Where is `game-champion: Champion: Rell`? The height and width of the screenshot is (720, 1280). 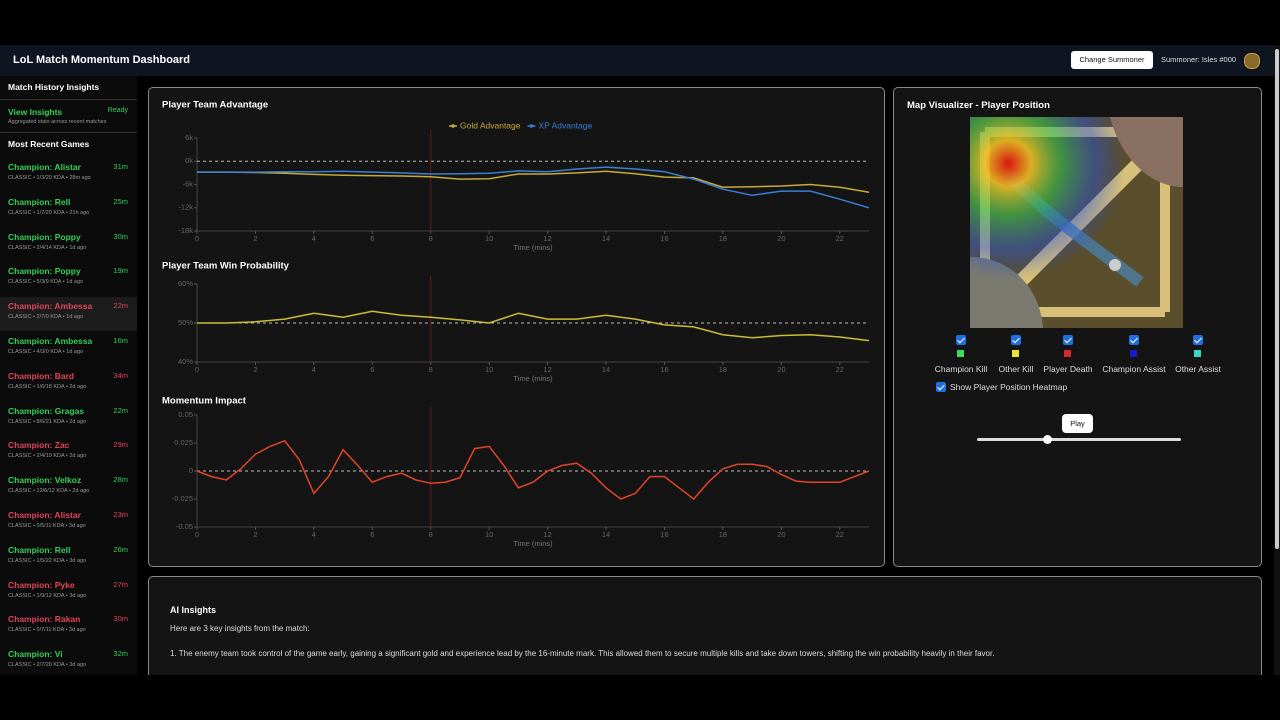 game-champion: Champion: Rell is located at coordinates (39, 549).